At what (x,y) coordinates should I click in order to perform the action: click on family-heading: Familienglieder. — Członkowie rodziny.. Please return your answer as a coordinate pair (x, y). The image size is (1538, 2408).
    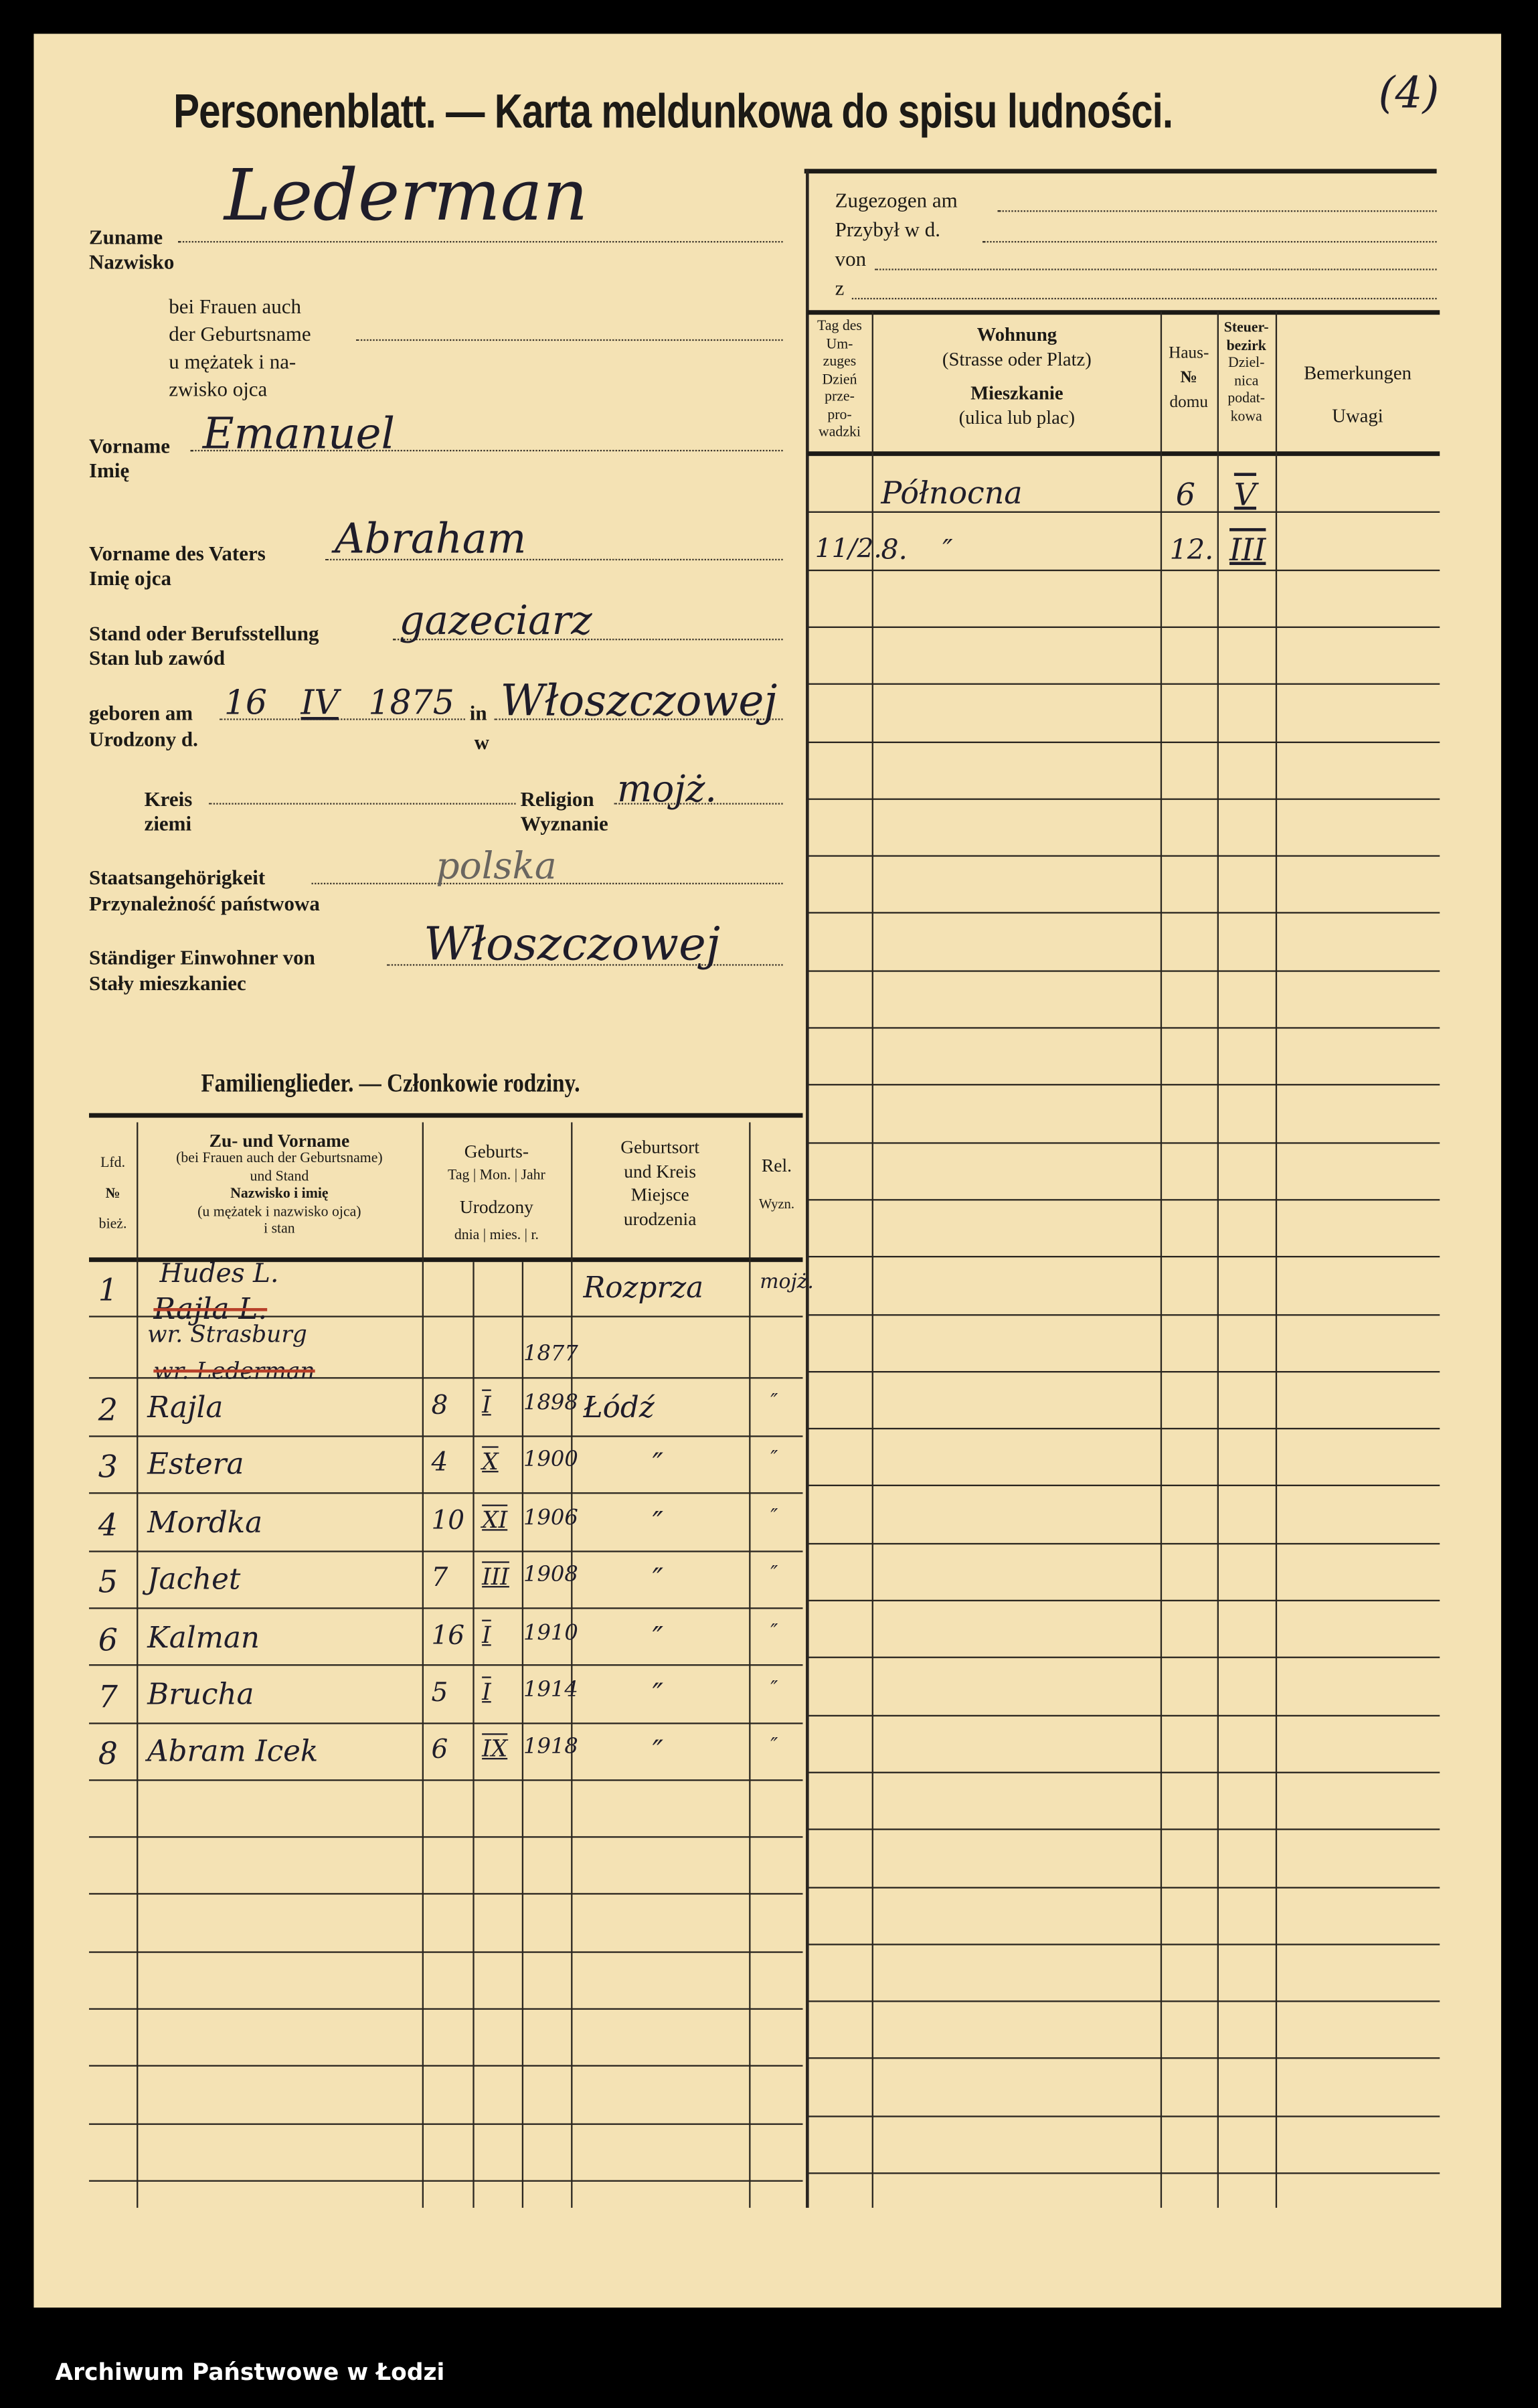
    Looking at the image, I should click on (390, 1083).